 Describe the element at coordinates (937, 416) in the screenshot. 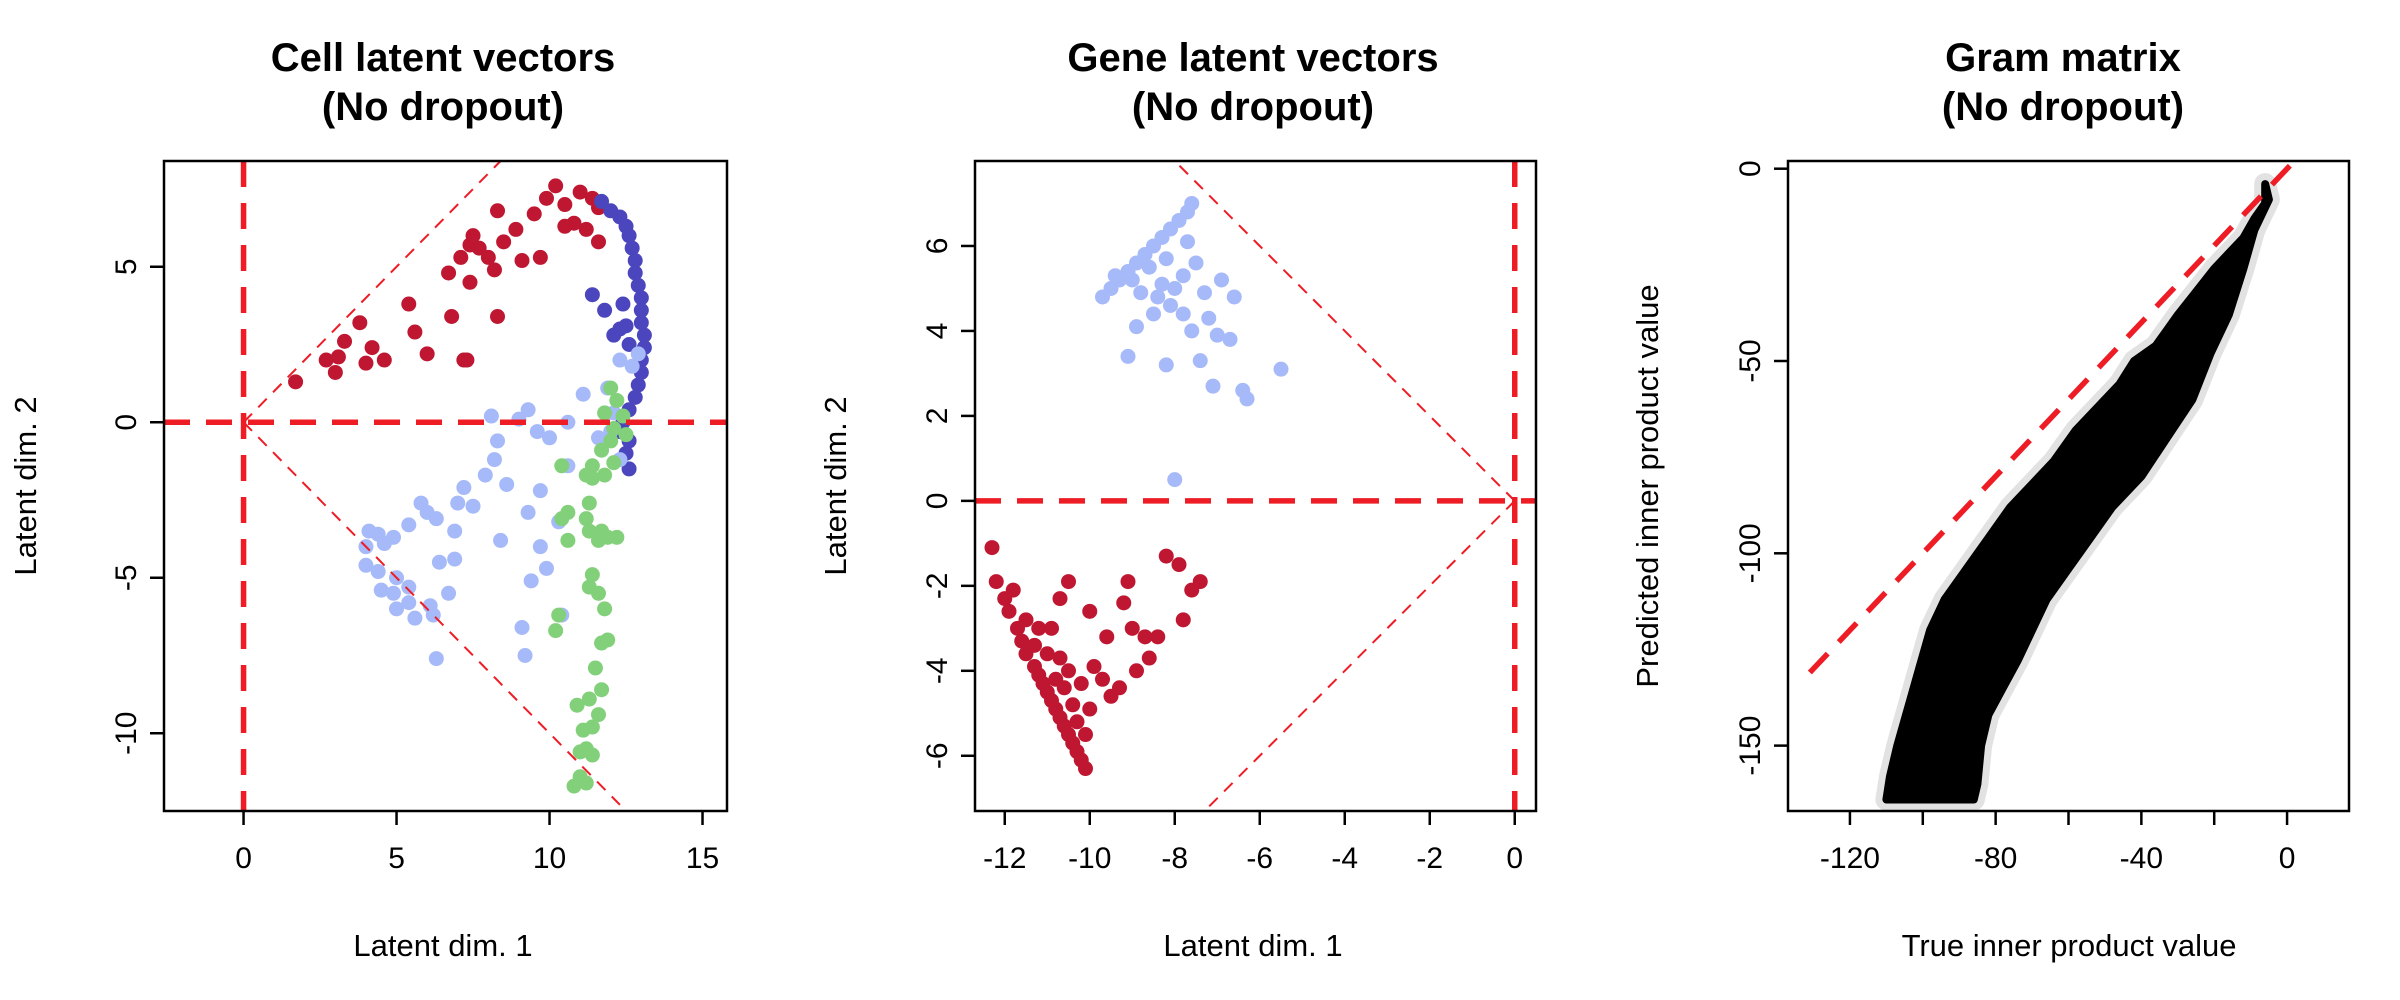

I see `gene-y-tick-label-2: 2` at that location.